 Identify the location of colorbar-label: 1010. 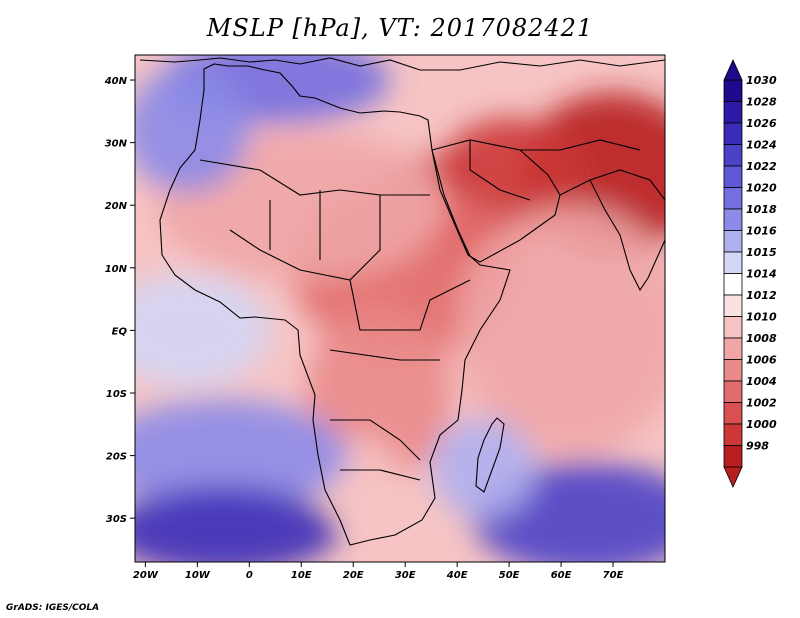
(761, 317).